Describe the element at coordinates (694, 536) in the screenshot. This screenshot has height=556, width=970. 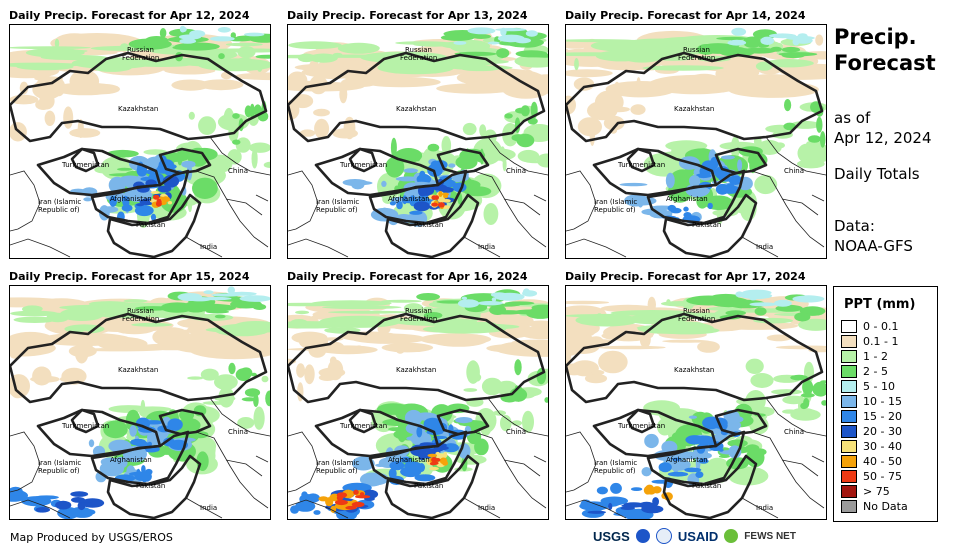
I see `logo-strip: USGS USAID FEWS NET` at that location.